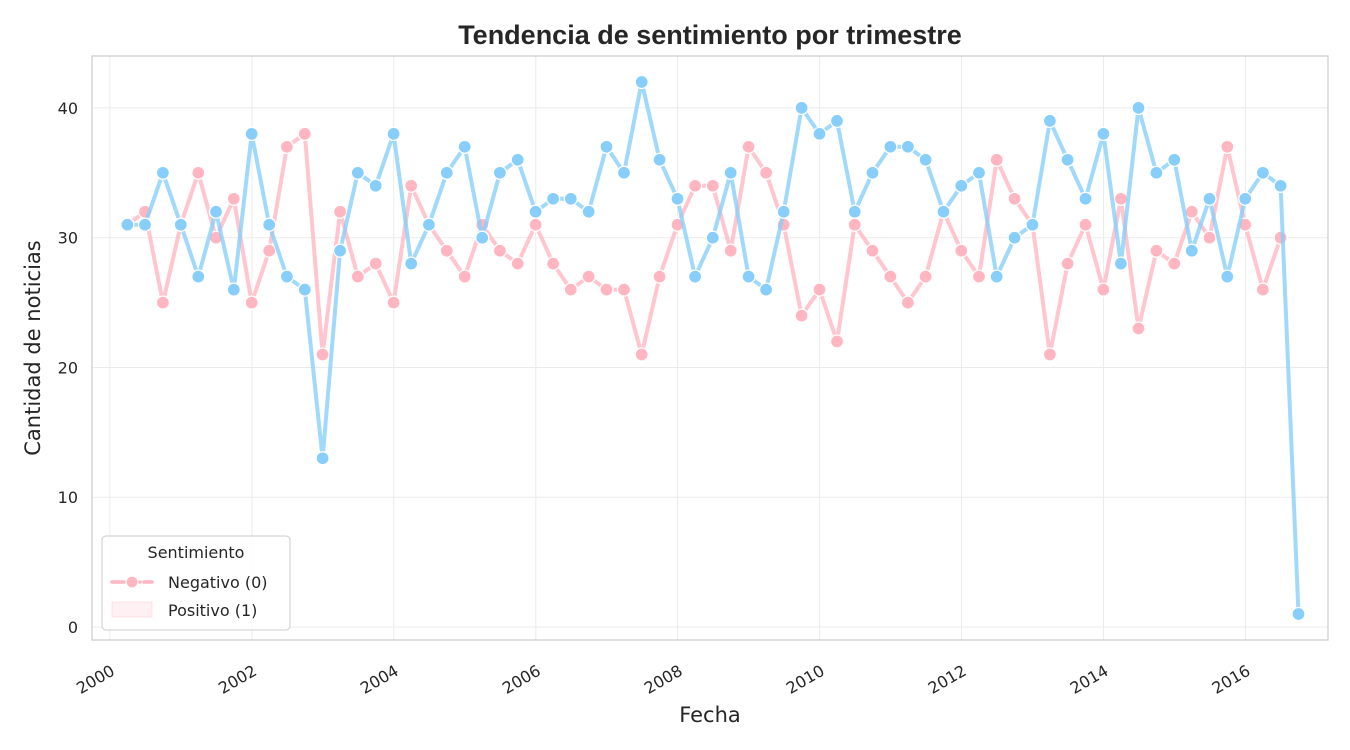 The height and width of the screenshot is (750, 1350). What do you see at coordinates (68, 238) in the screenshot?
I see `y-tick-label: 30` at bounding box center [68, 238].